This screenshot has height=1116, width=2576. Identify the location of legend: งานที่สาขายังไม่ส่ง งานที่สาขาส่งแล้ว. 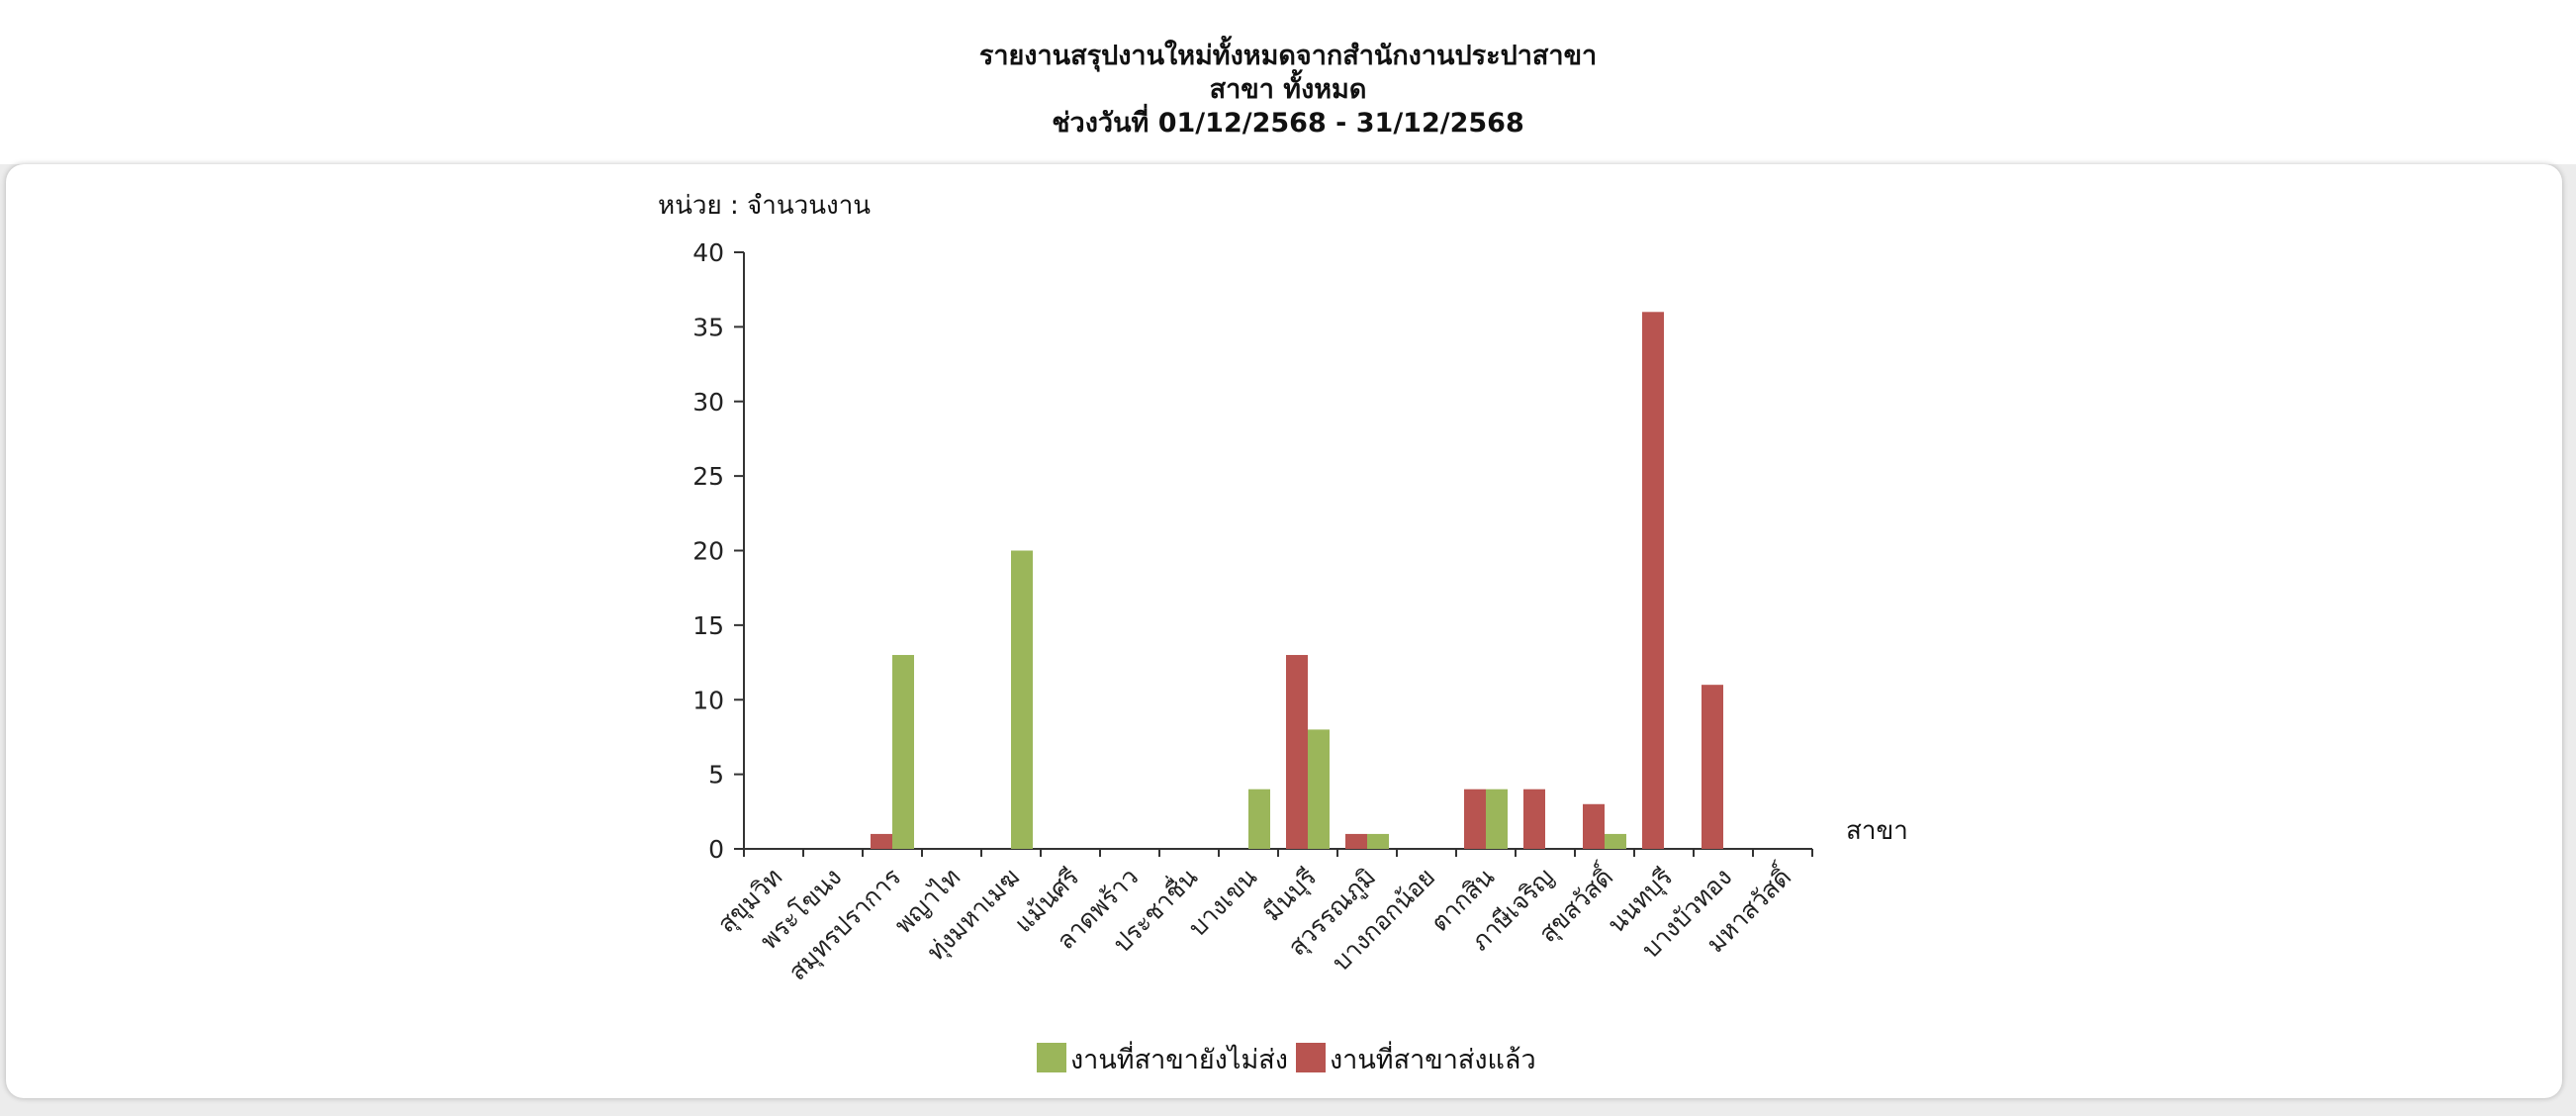
(1286, 1058).